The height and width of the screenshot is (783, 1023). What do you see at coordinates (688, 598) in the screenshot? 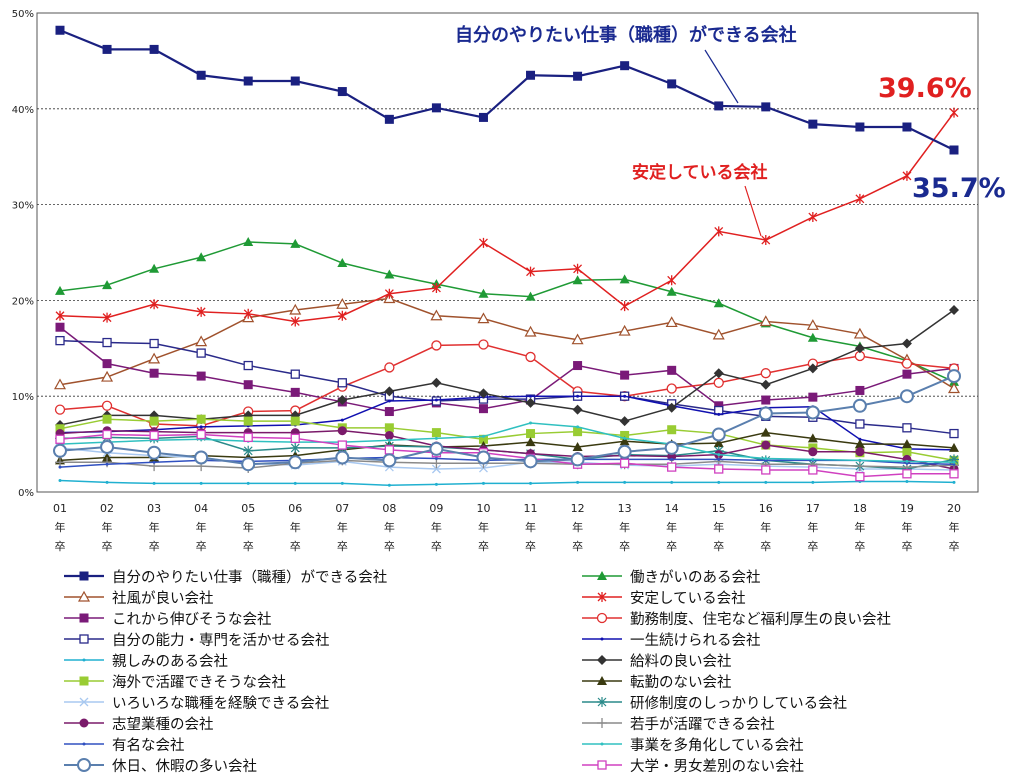
I see `legend-label: 安定している会社` at bounding box center [688, 598].